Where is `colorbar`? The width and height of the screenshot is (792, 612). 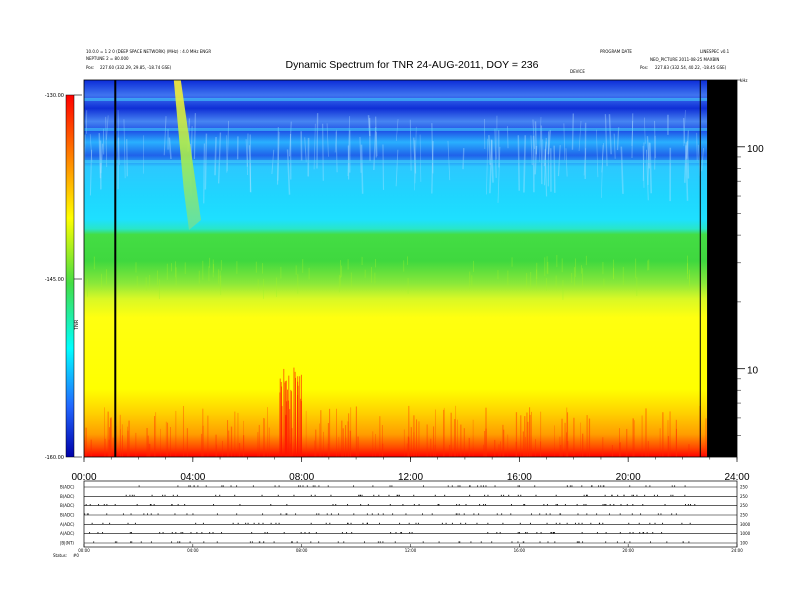 colorbar is located at coordinates (70, 276).